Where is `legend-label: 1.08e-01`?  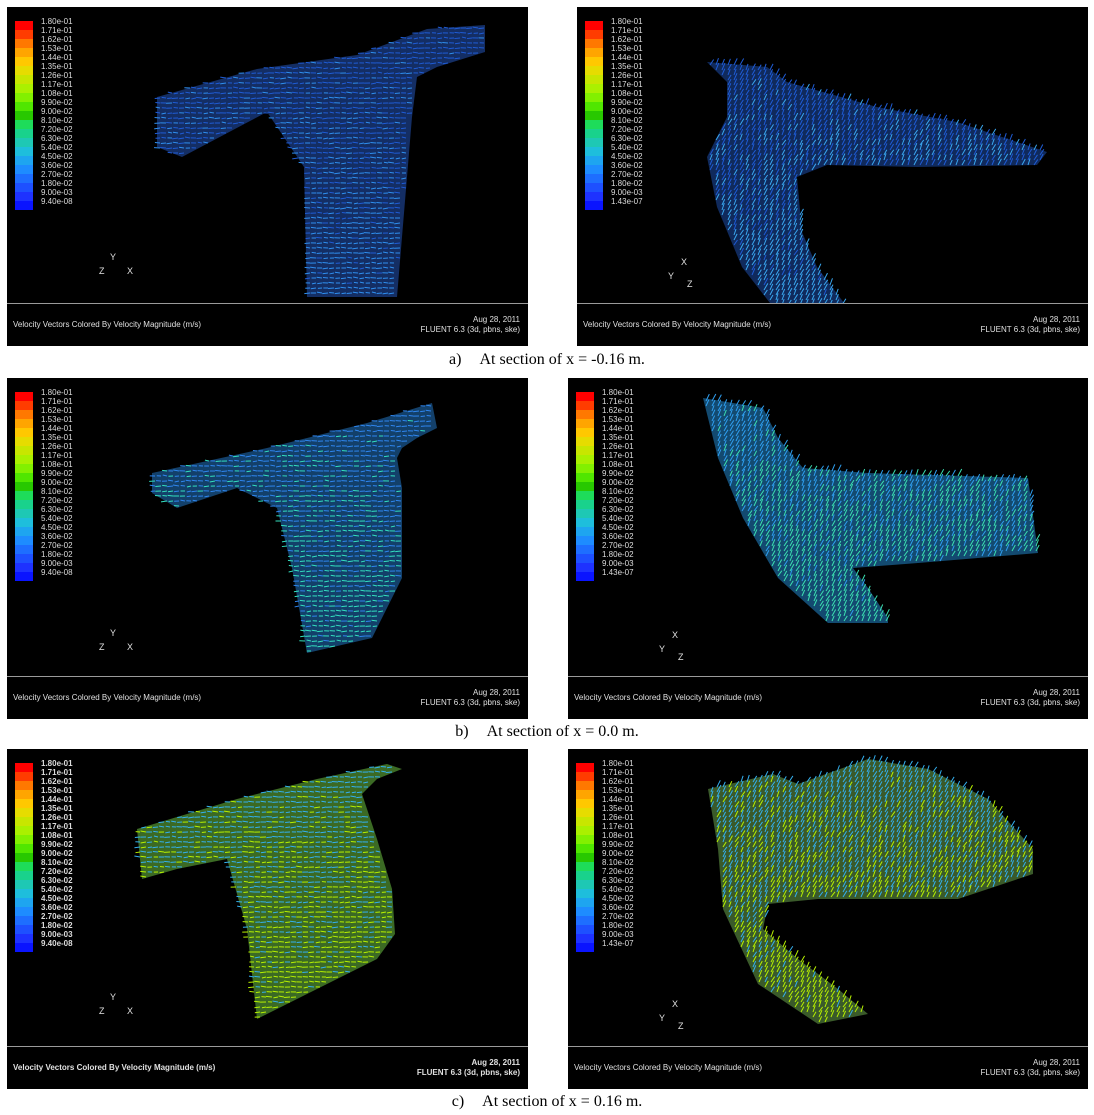 legend-label: 1.08e-01 is located at coordinates (57, 464).